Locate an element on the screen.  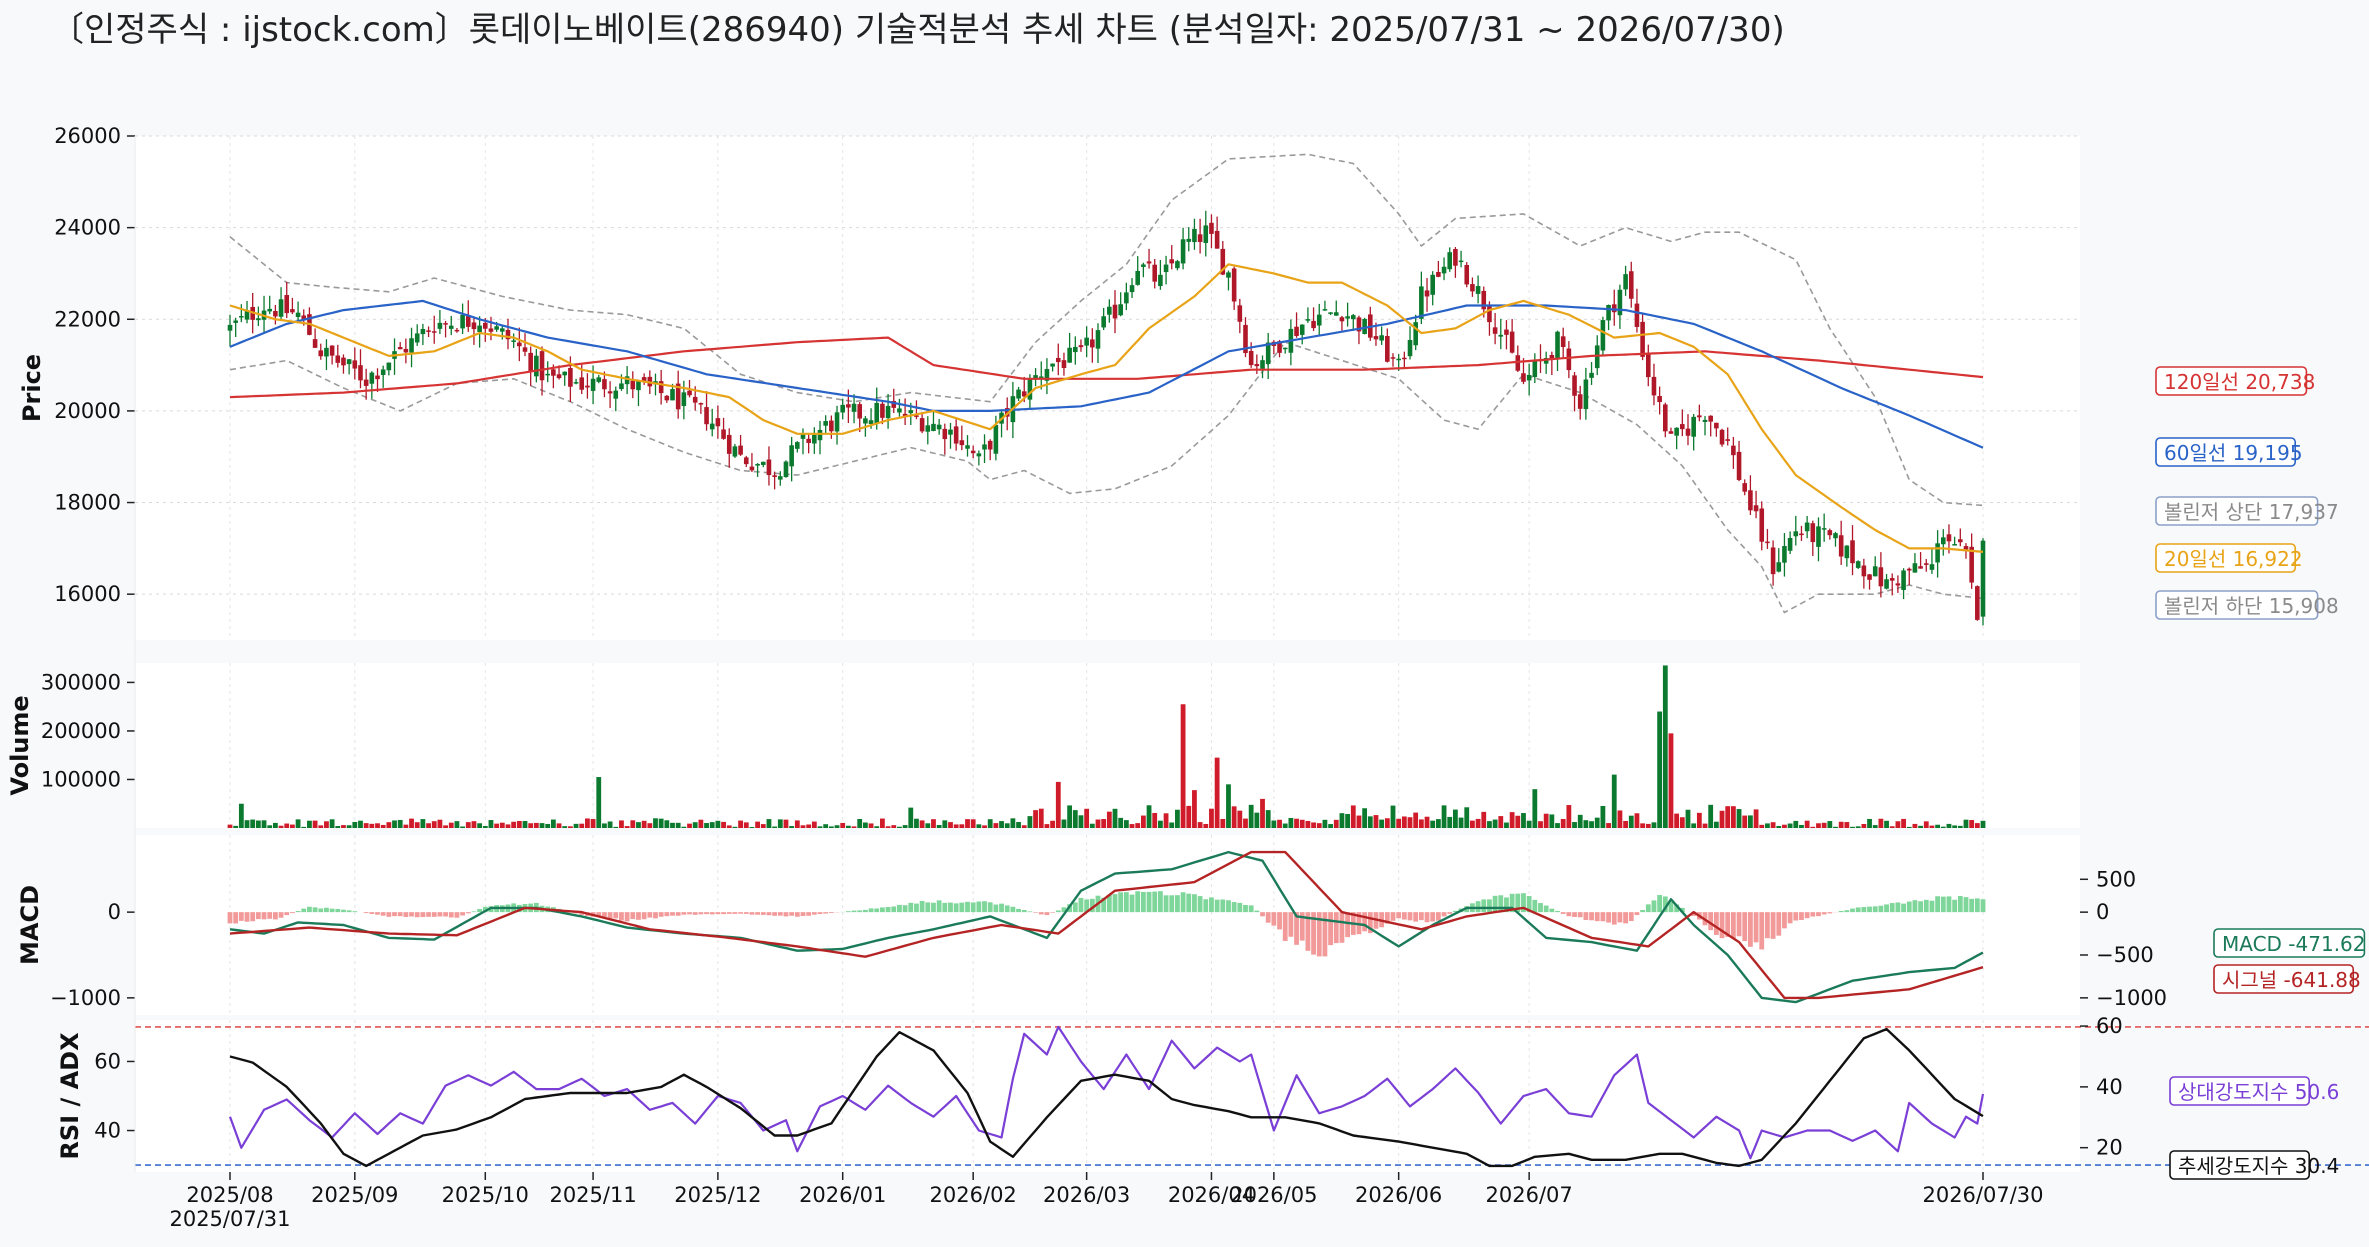
adx-line is located at coordinates (1106, 1097).